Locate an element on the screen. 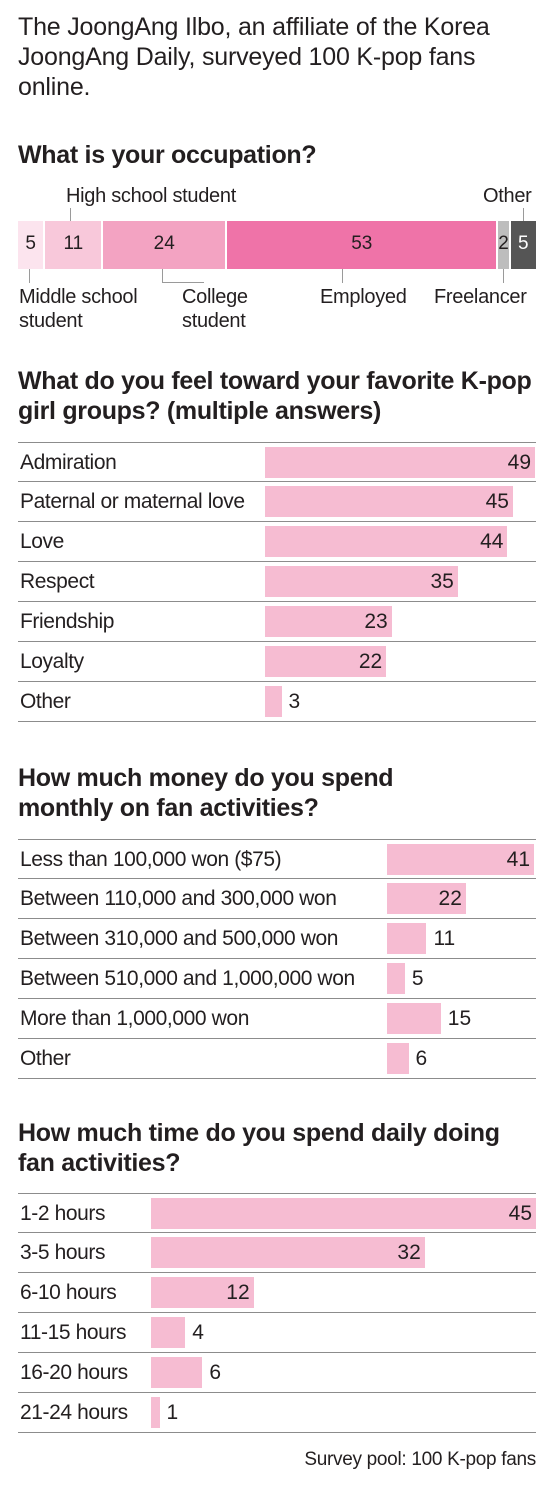 Image resolution: width=560 pixels, height=1488 pixels. table-row: Between 110,000 and 300,000 won 22 is located at coordinates (277, 899).